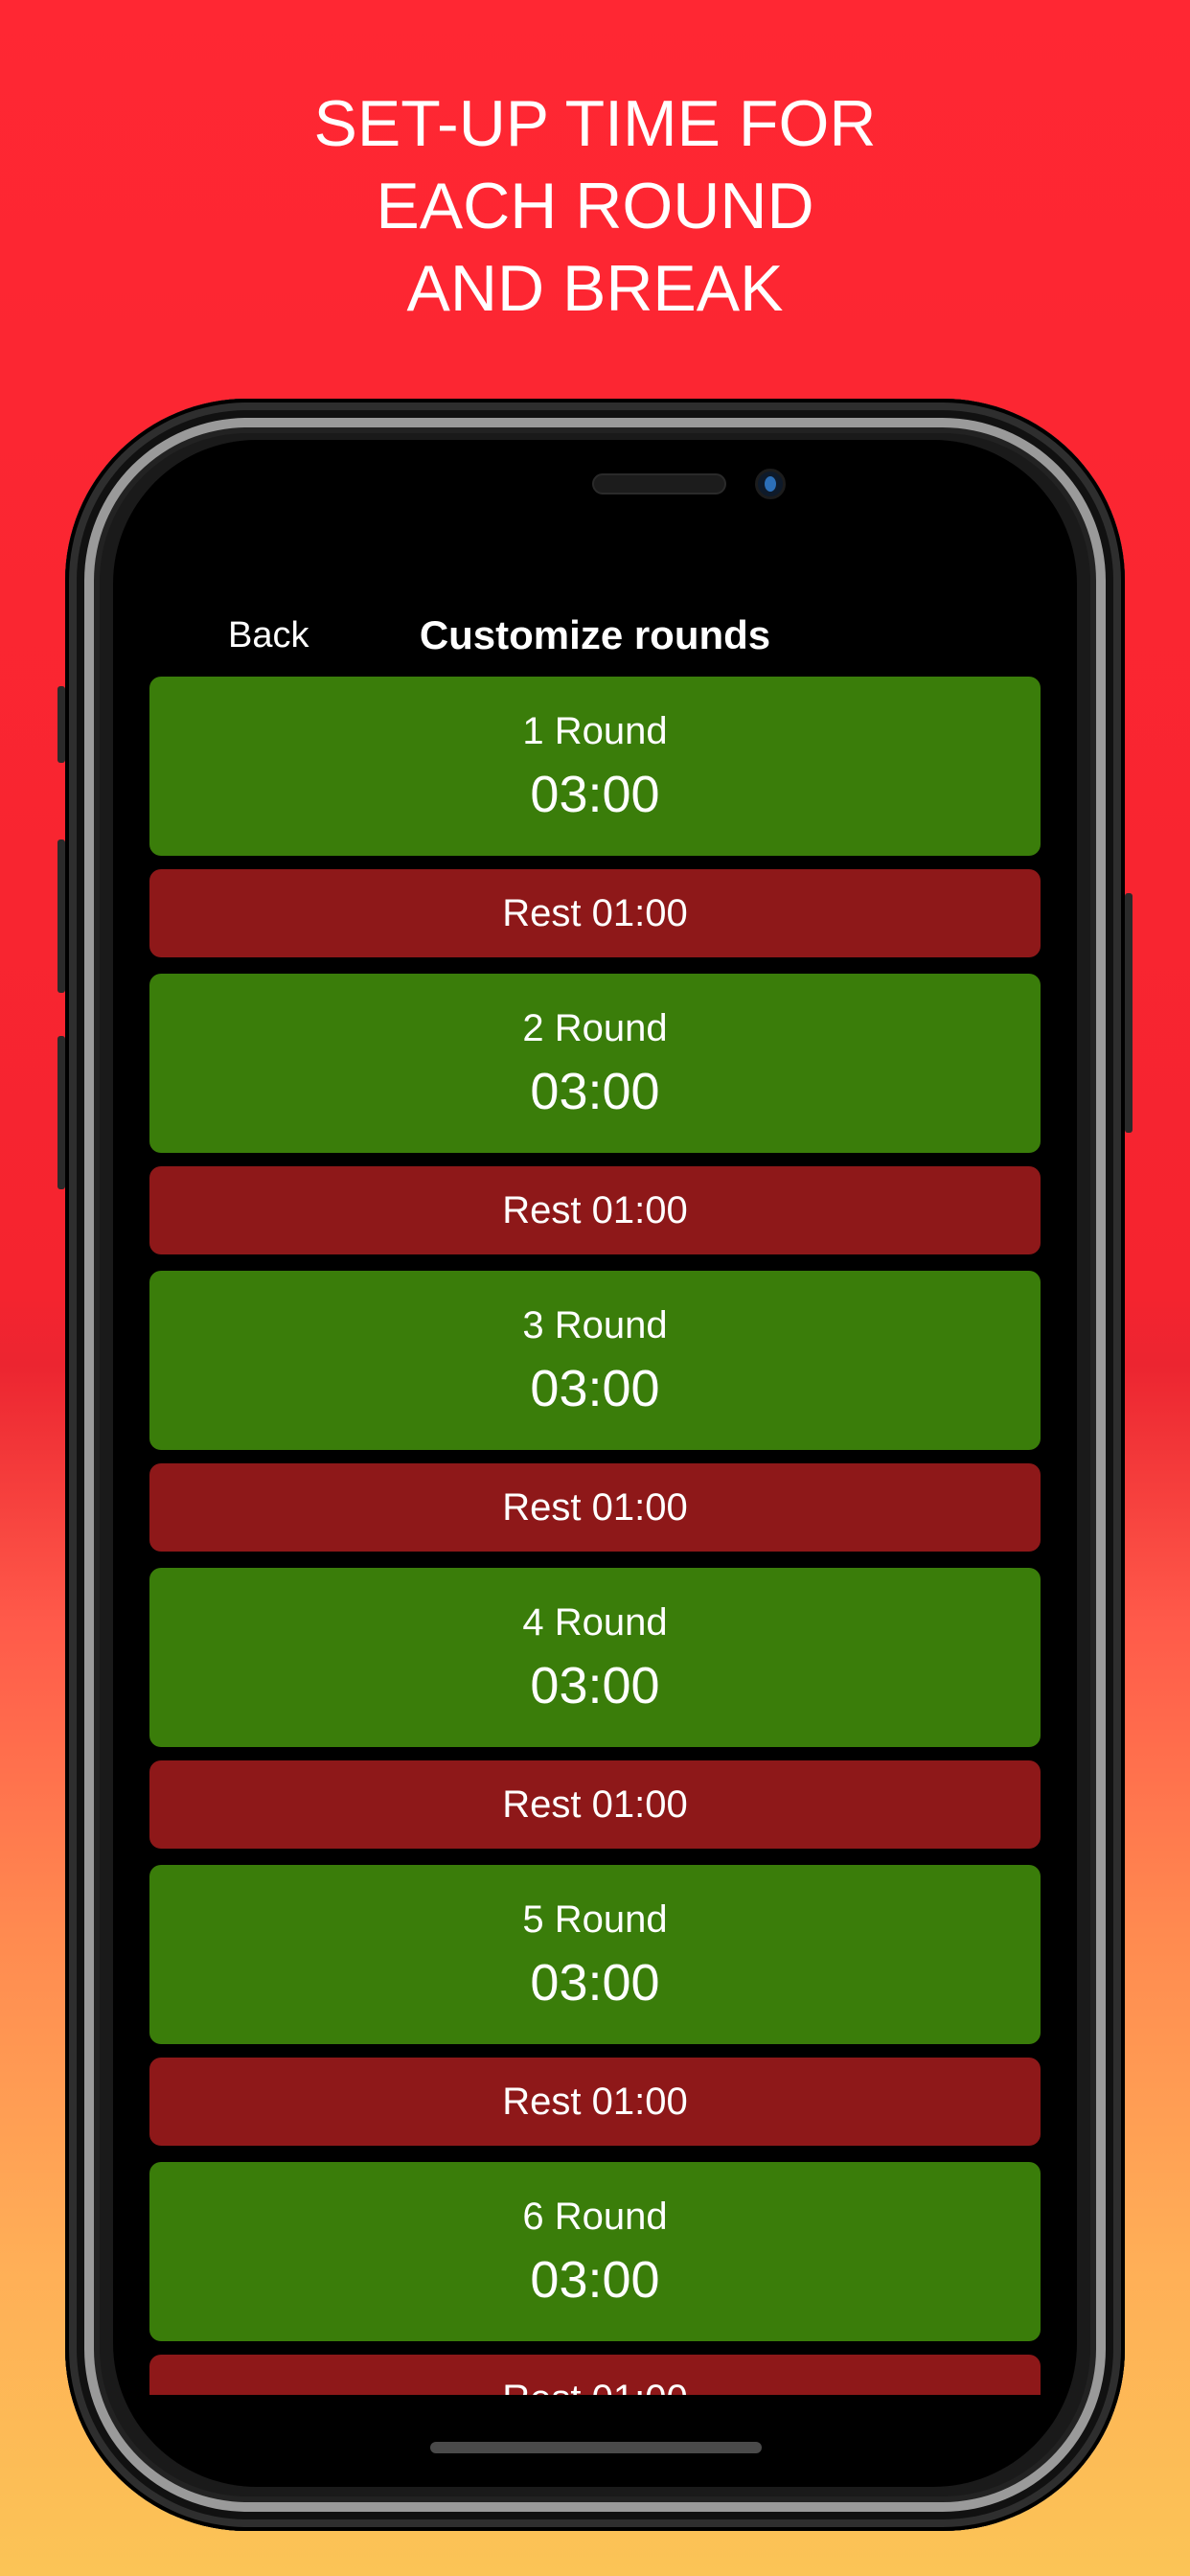  I want to click on round-card: 6 Round 03:00, so click(595, 2251).